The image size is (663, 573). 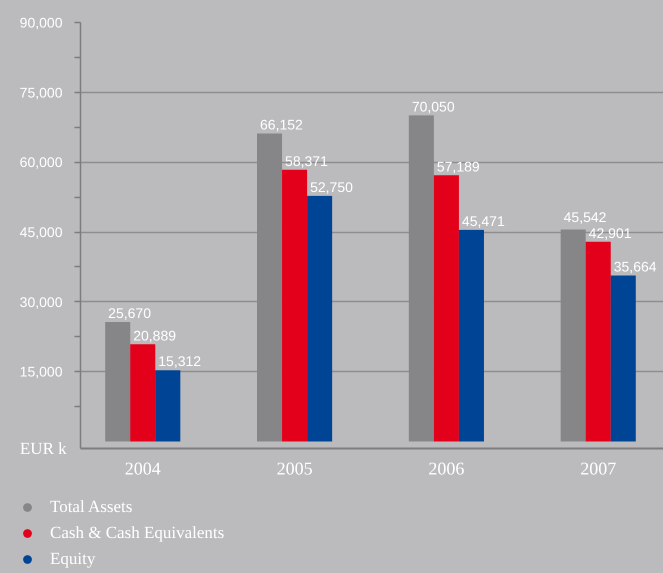 What do you see at coordinates (635, 266) in the screenshot?
I see `data-label: 35,664` at bounding box center [635, 266].